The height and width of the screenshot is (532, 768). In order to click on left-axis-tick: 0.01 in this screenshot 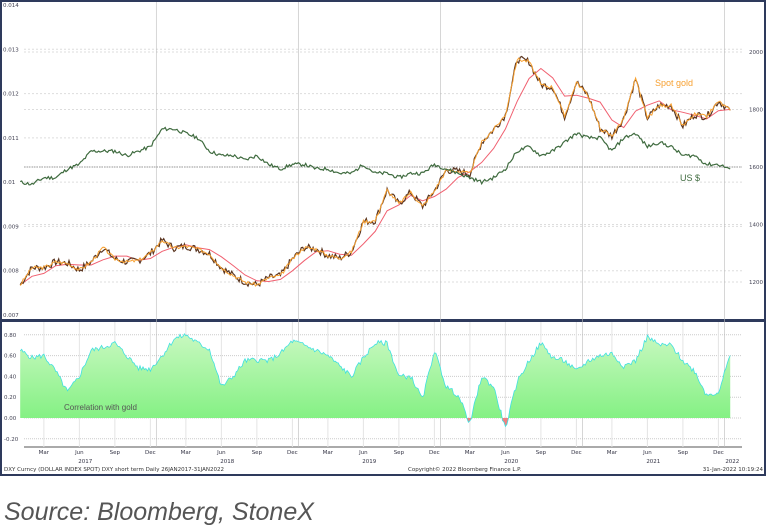, I will do `click(9, 183)`.